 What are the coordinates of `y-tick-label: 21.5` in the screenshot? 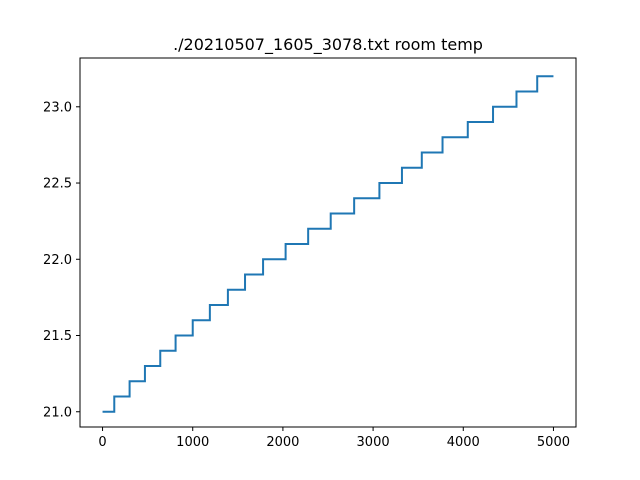 It's located at (57, 336).